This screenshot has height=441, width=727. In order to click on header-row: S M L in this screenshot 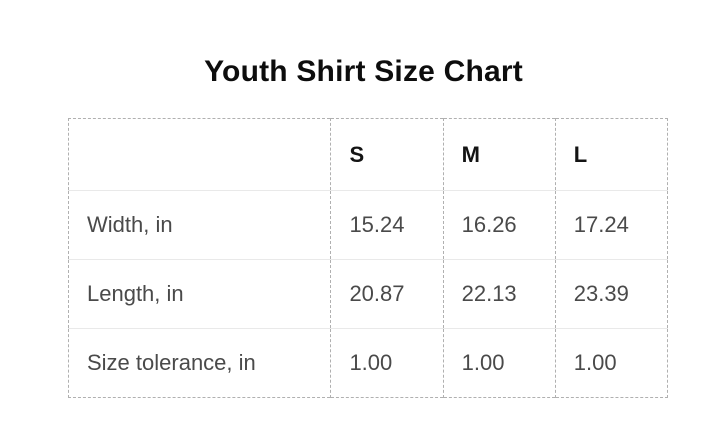, I will do `click(368, 154)`.